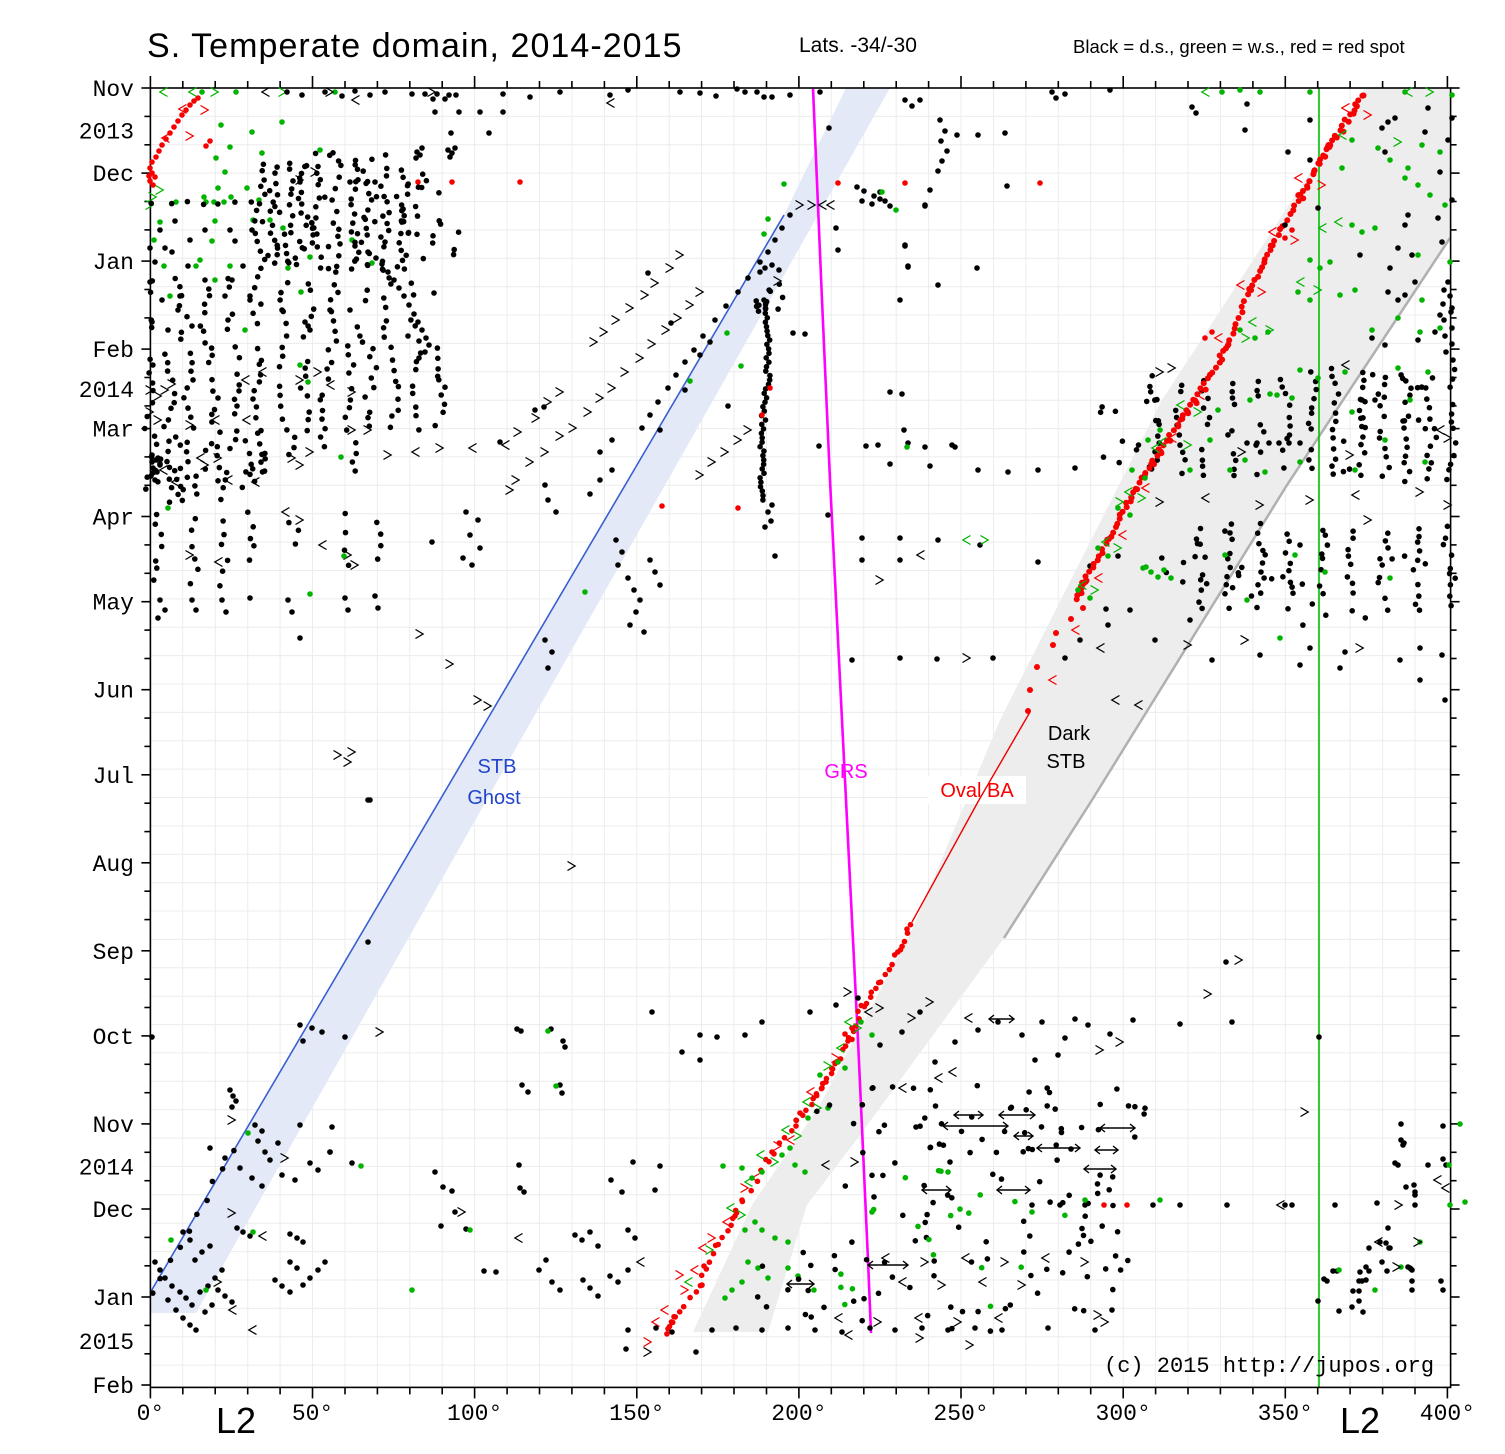 The width and height of the screenshot is (1505, 1454). Describe the element at coordinates (977, 791) in the screenshot. I see `svg-text: Oval BA` at that location.